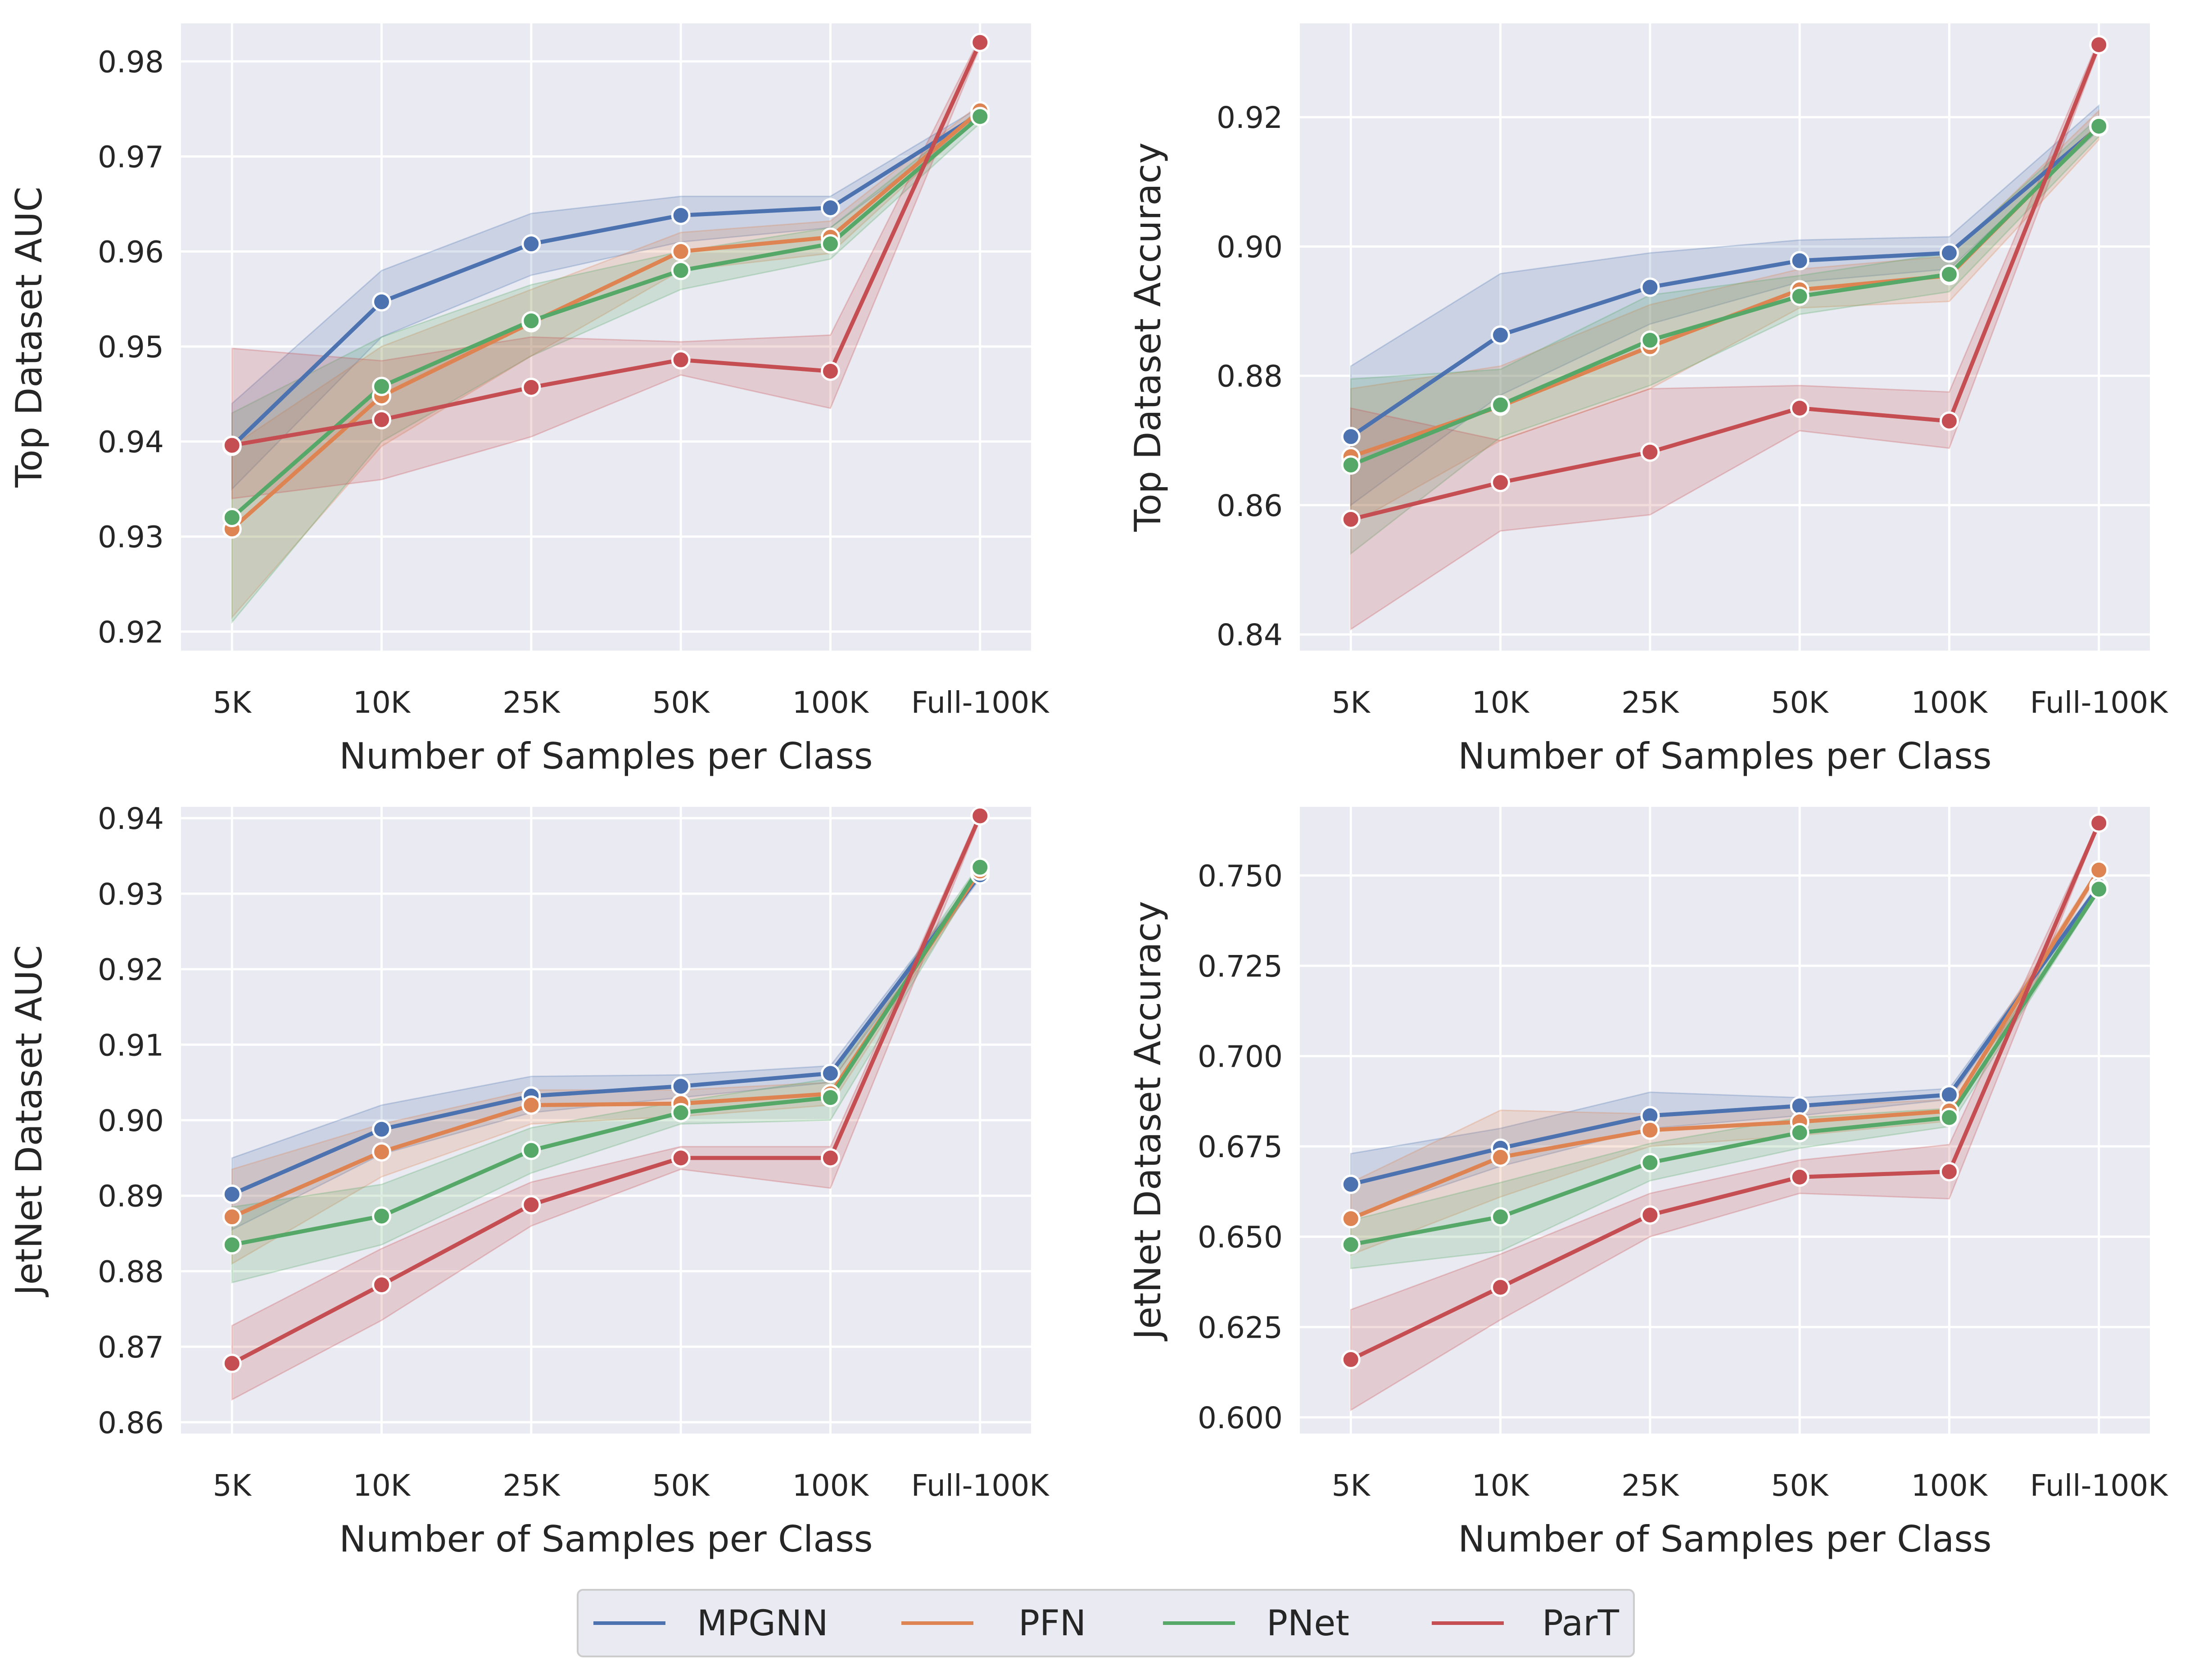 The width and height of the screenshot is (2212, 1674). Describe the element at coordinates (1351, 1485) in the screenshot. I see `x-tick-label: 5K` at that location.